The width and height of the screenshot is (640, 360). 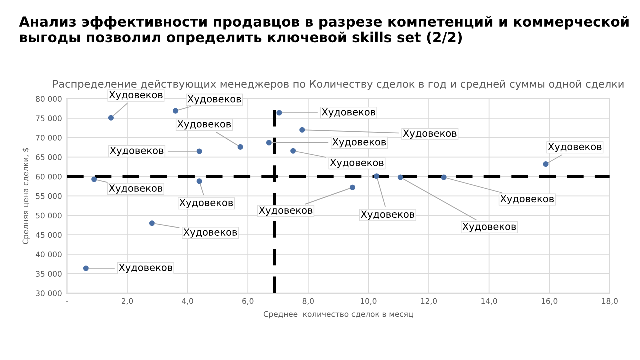 What do you see at coordinates (338, 85) in the screenshot?
I see `chart-subtitle: Распределение действующих менеджеров по Количеству сделок в год и средней суммы одной сделки` at bounding box center [338, 85].